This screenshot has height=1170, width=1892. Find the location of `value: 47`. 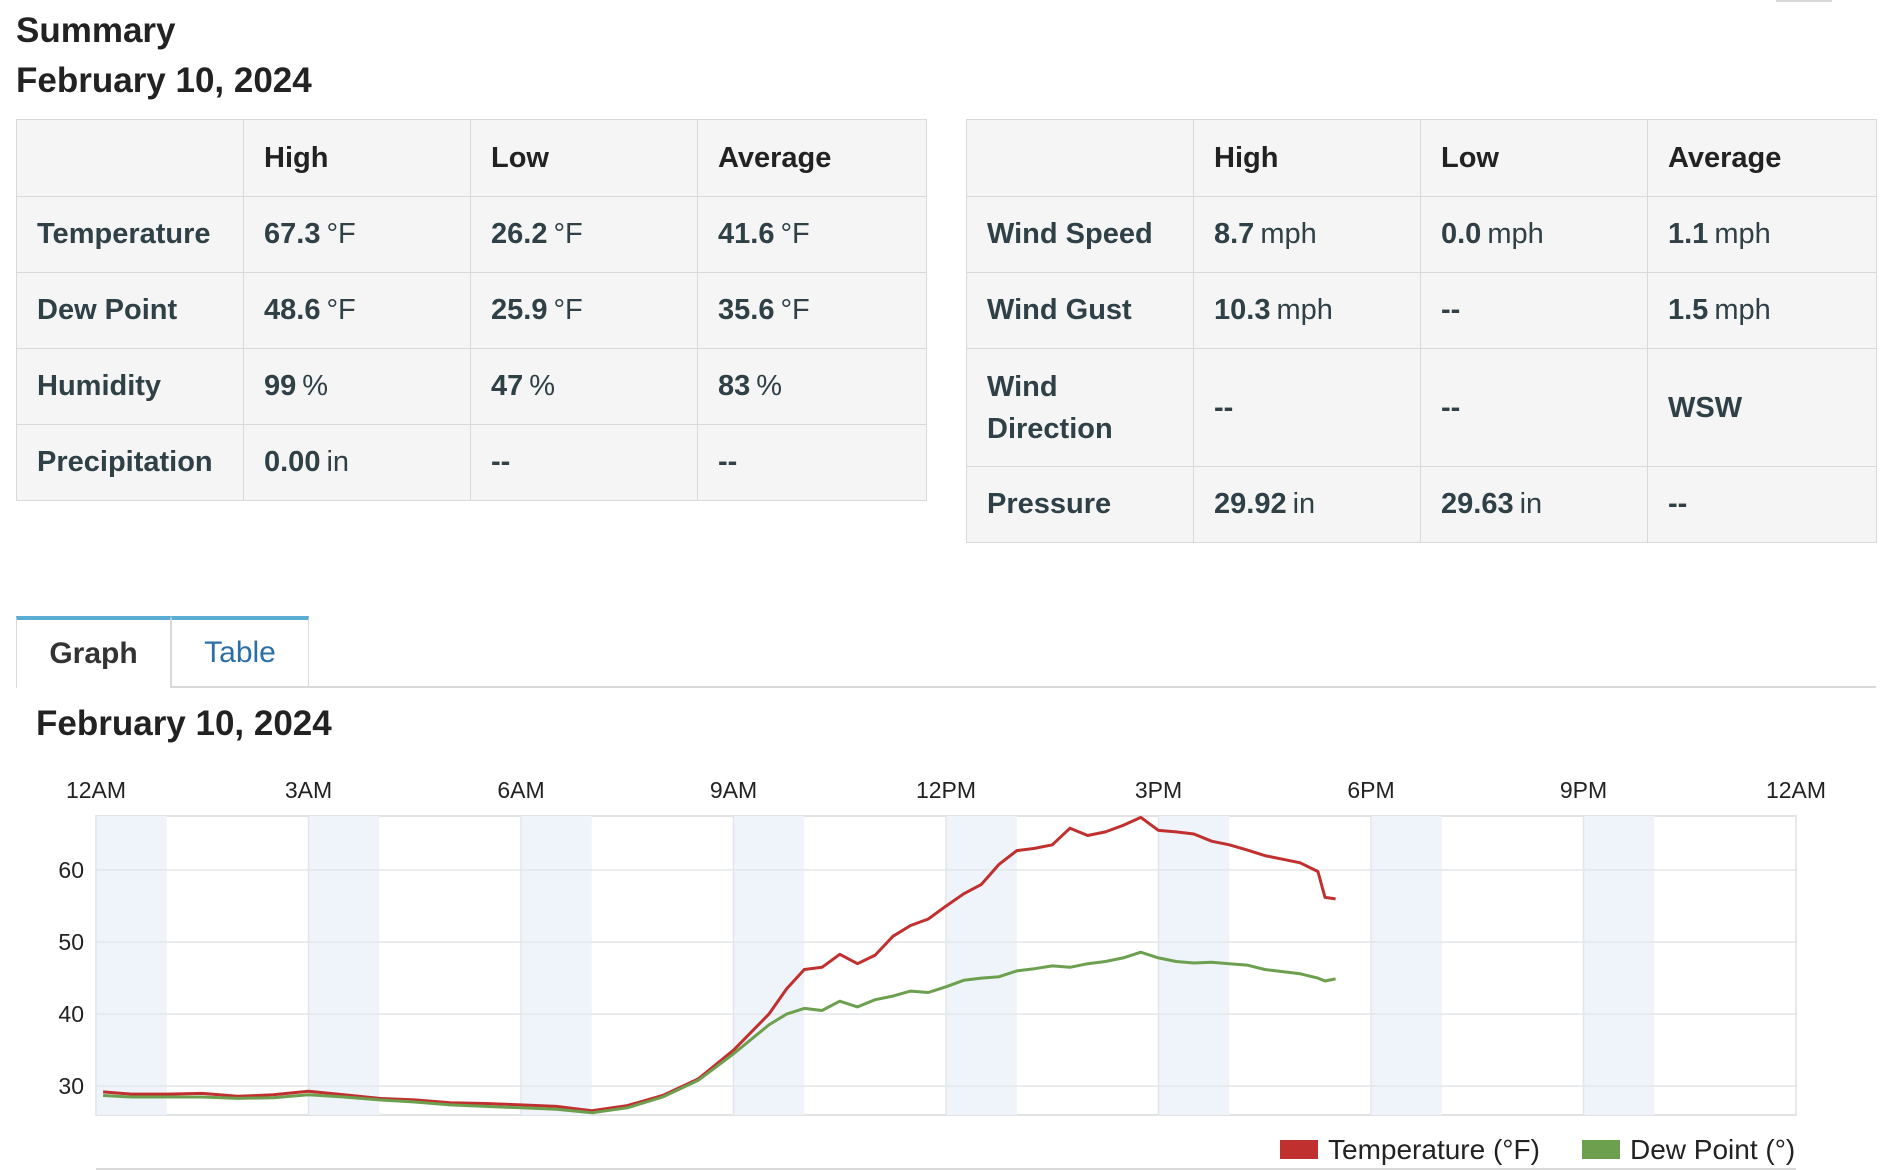

value: 47 is located at coordinates (507, 386).